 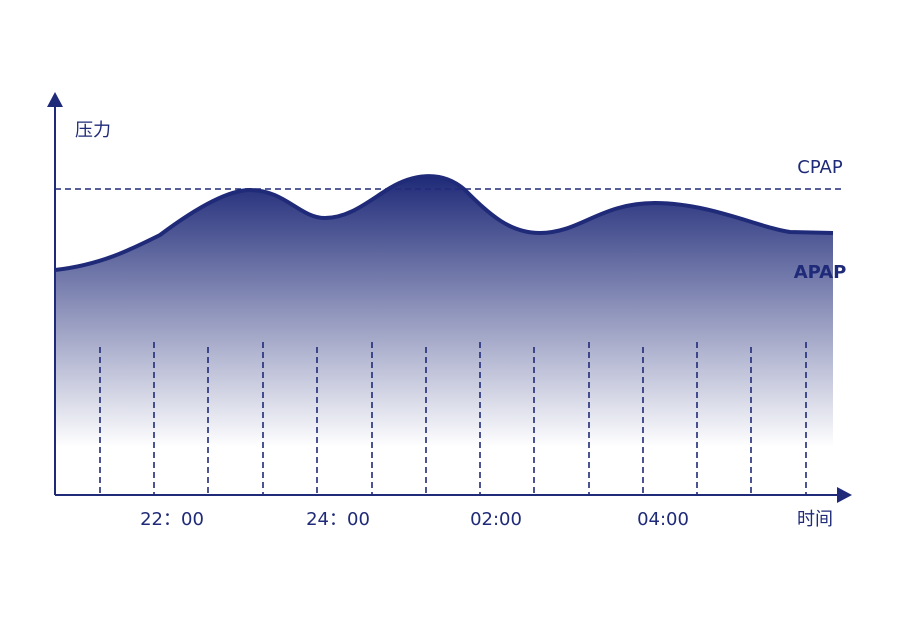 I want to click on x-tick-label: 22：00, so click(x=172, y=519).